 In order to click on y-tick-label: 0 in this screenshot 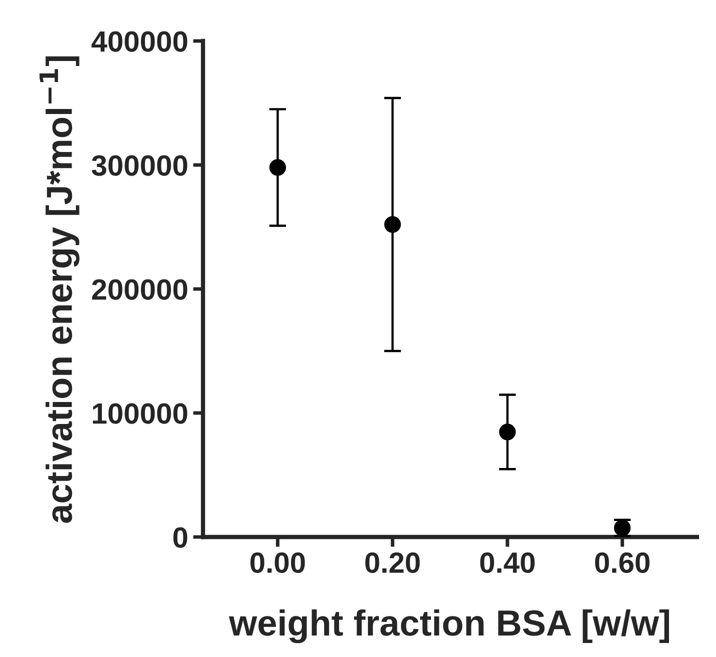, I will do `click(180, 537)`.